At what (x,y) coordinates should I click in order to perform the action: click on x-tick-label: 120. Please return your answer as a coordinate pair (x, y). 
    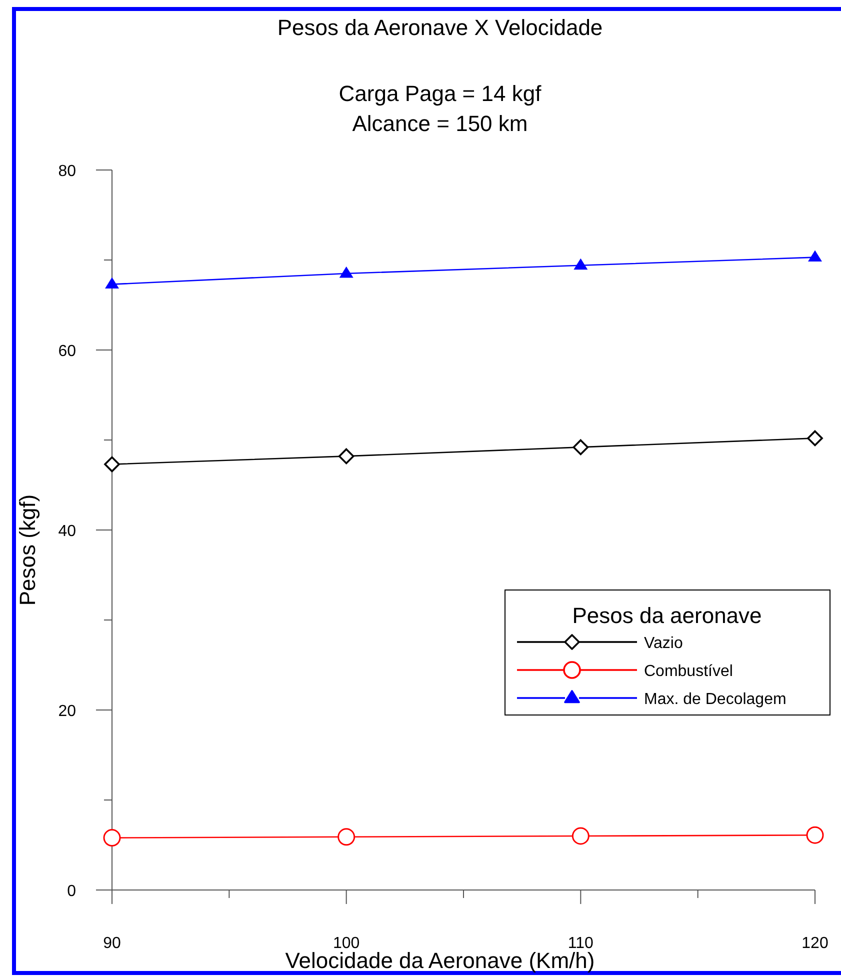
    Looking at the image, I should click on (815, 943).